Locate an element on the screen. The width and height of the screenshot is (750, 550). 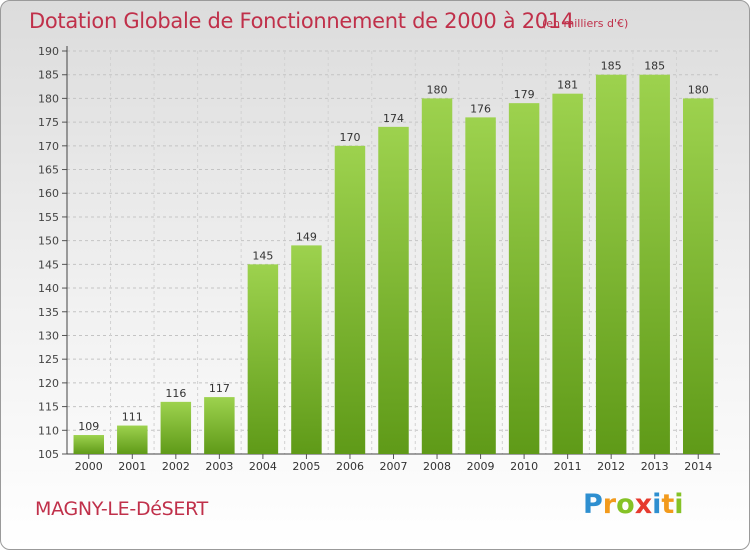
x-tick-label: 2003 is located at coordinates (219, 466).